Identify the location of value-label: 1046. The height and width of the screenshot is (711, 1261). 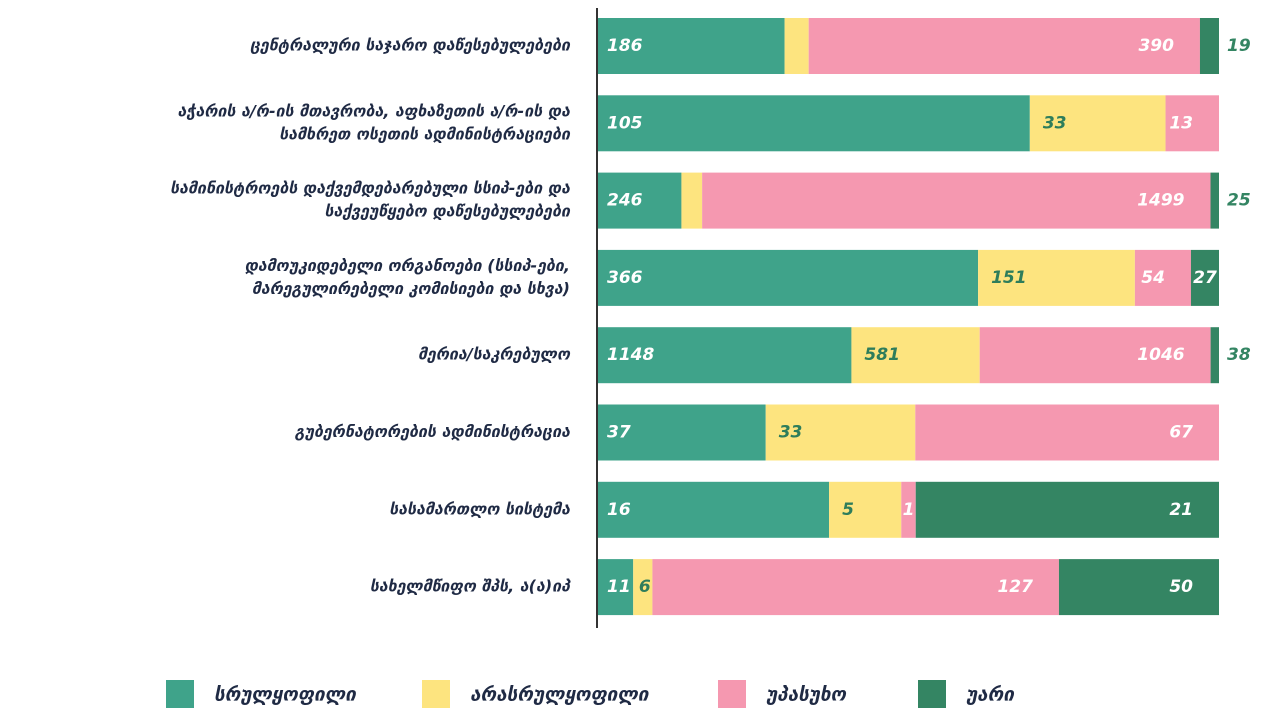
(1160, 355).